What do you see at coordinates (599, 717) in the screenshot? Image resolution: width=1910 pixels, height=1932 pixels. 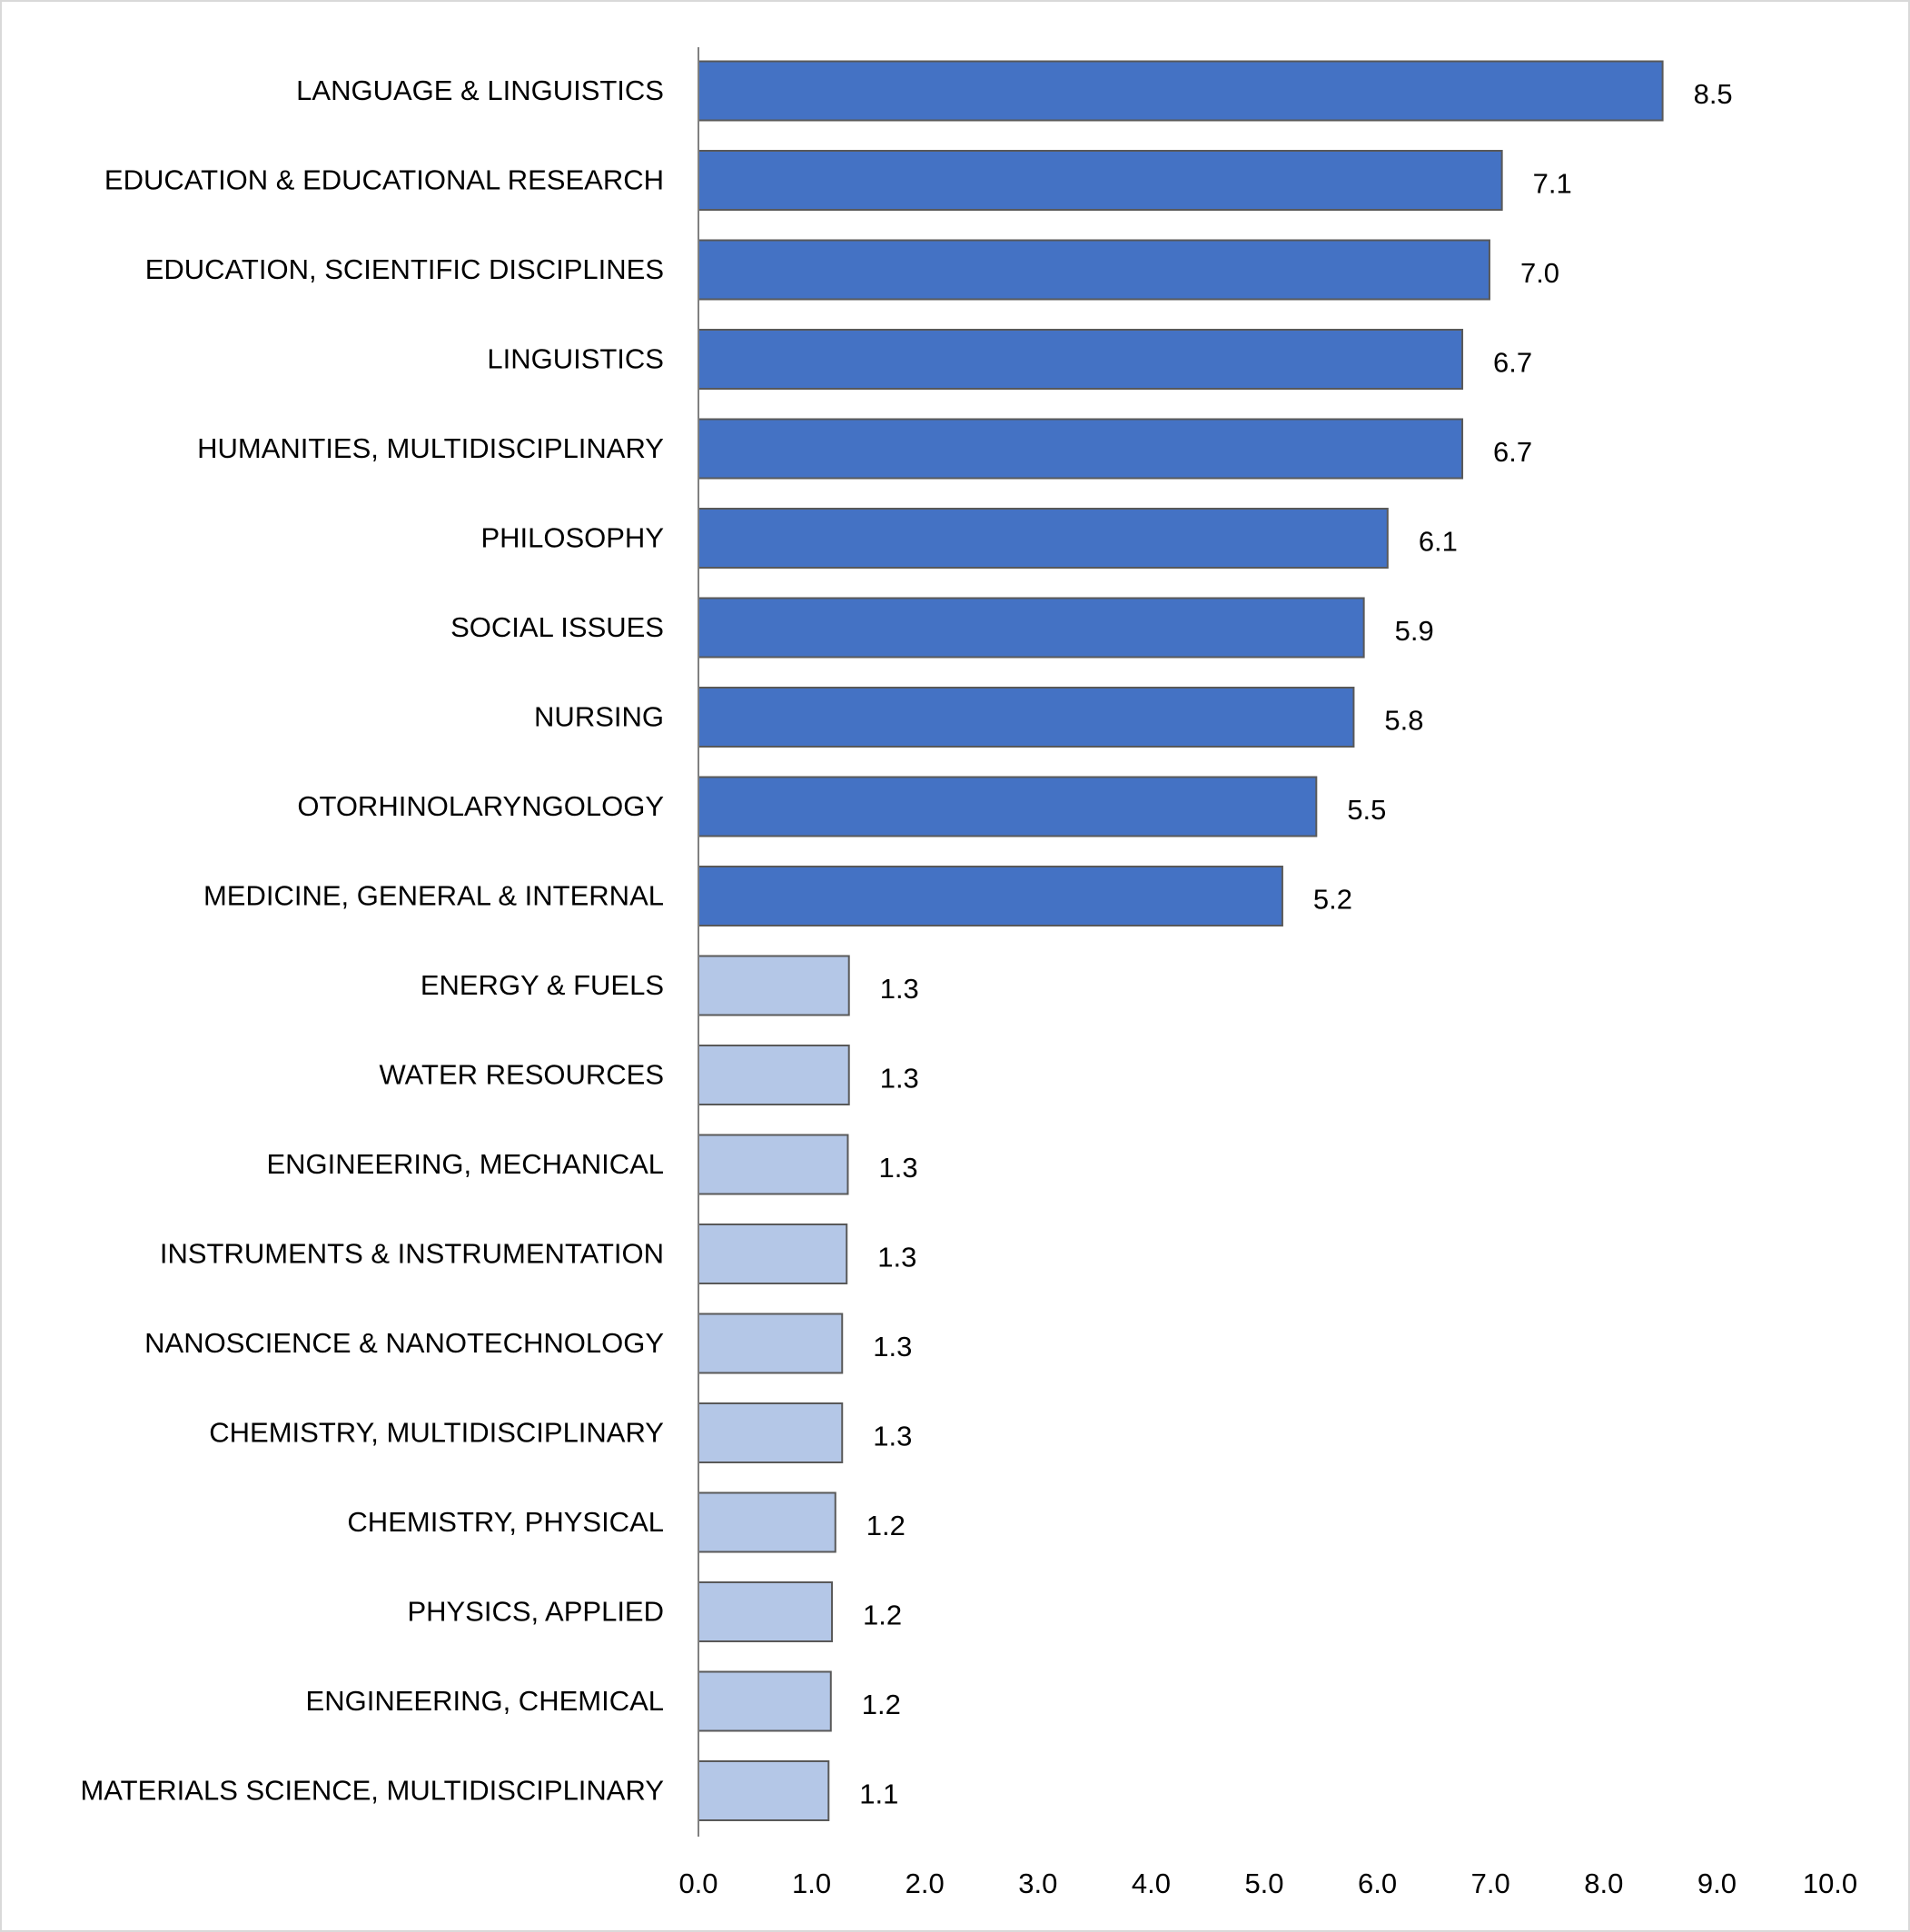 I see `category-label: NURSING` at bounding box center [599, 717].